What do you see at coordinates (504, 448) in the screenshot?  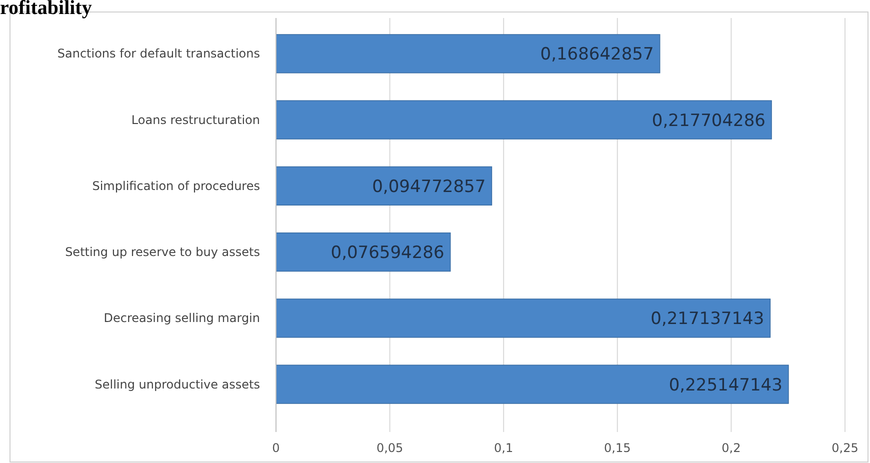 I see `x-tick-label: 0,1` at bounding box center [504, 448].